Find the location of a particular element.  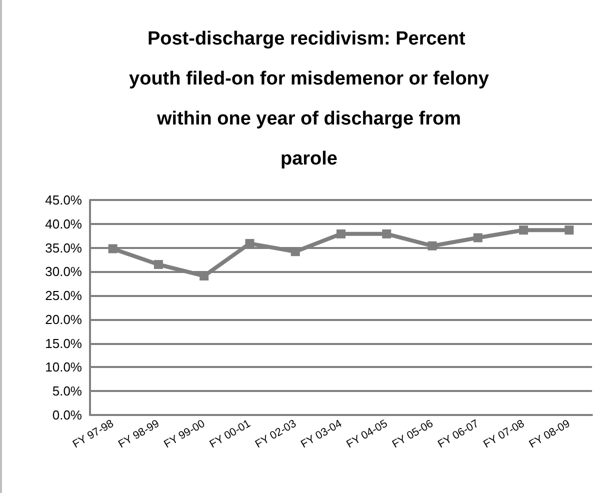

y-tick-label: 40.0% is located at coordinates (63, 224).